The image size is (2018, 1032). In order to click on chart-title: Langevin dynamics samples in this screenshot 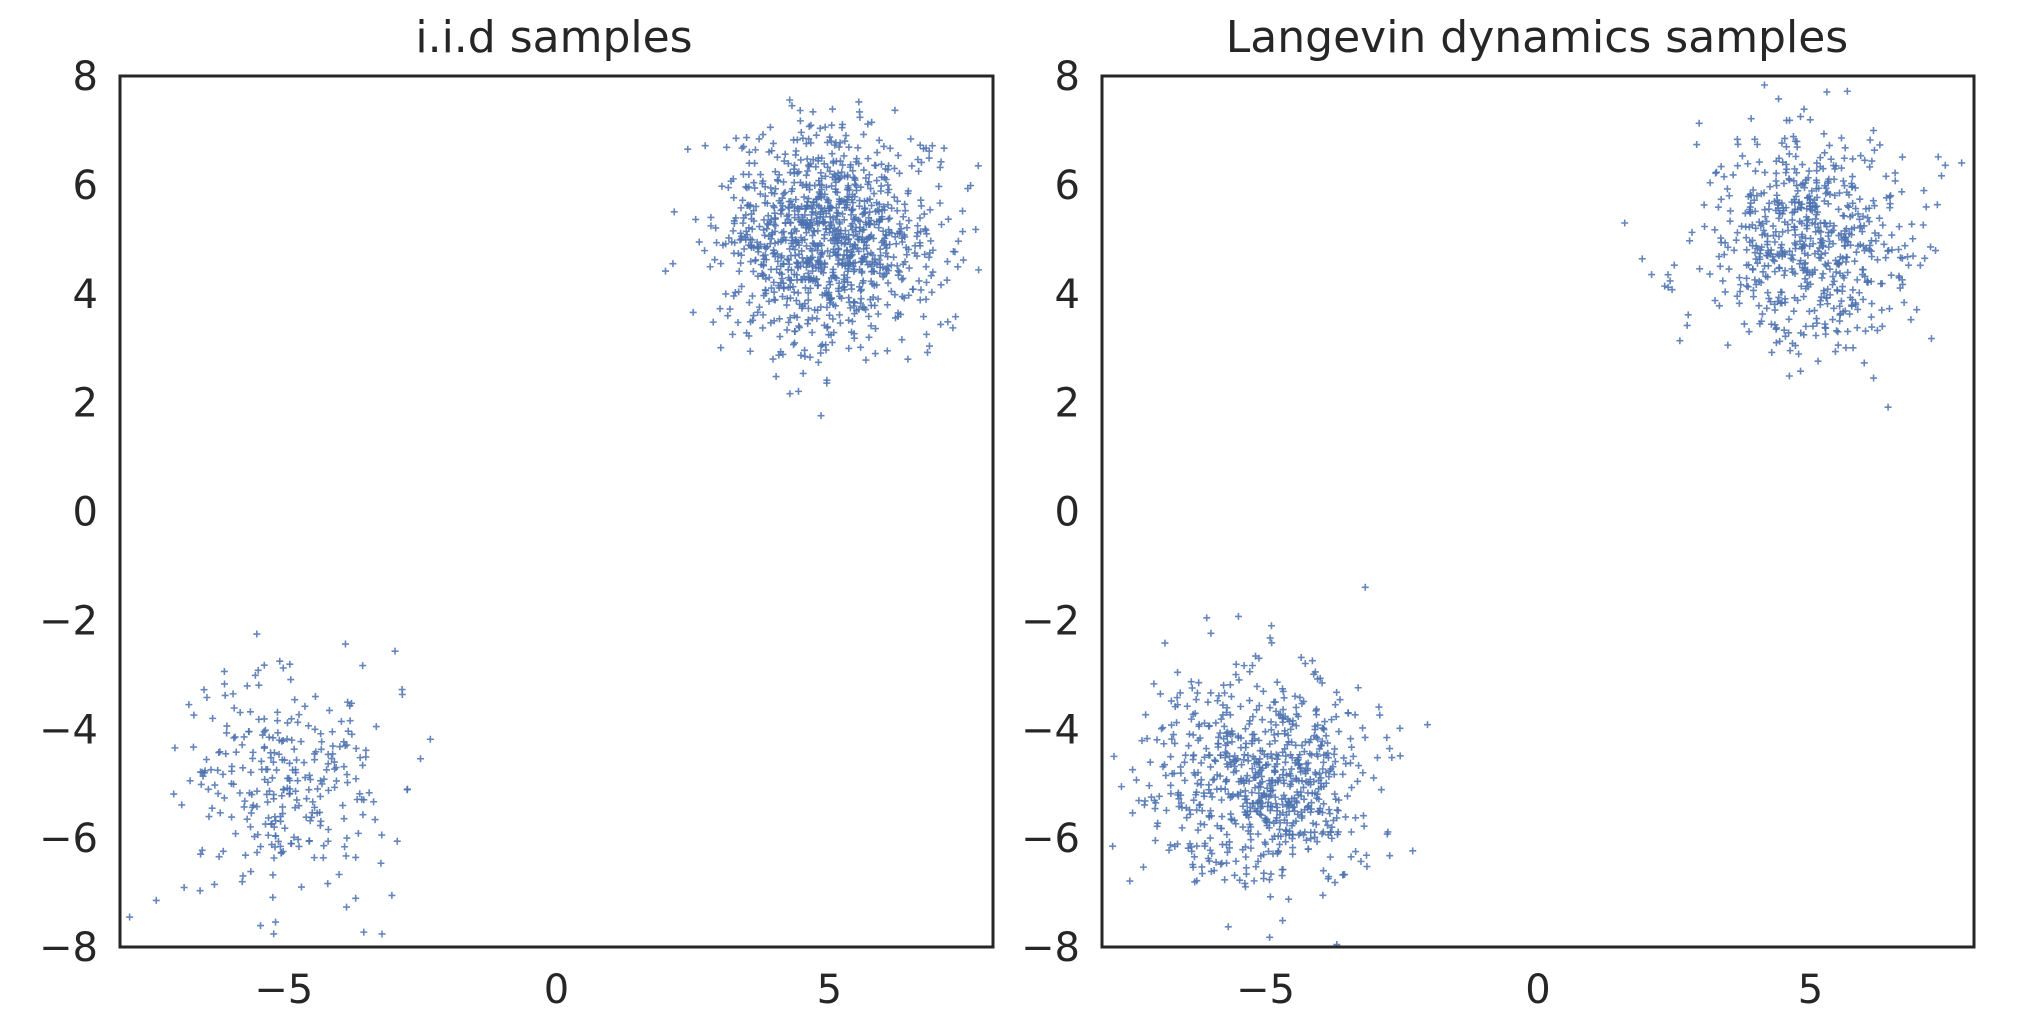, I will do `click(1537, 37)`.